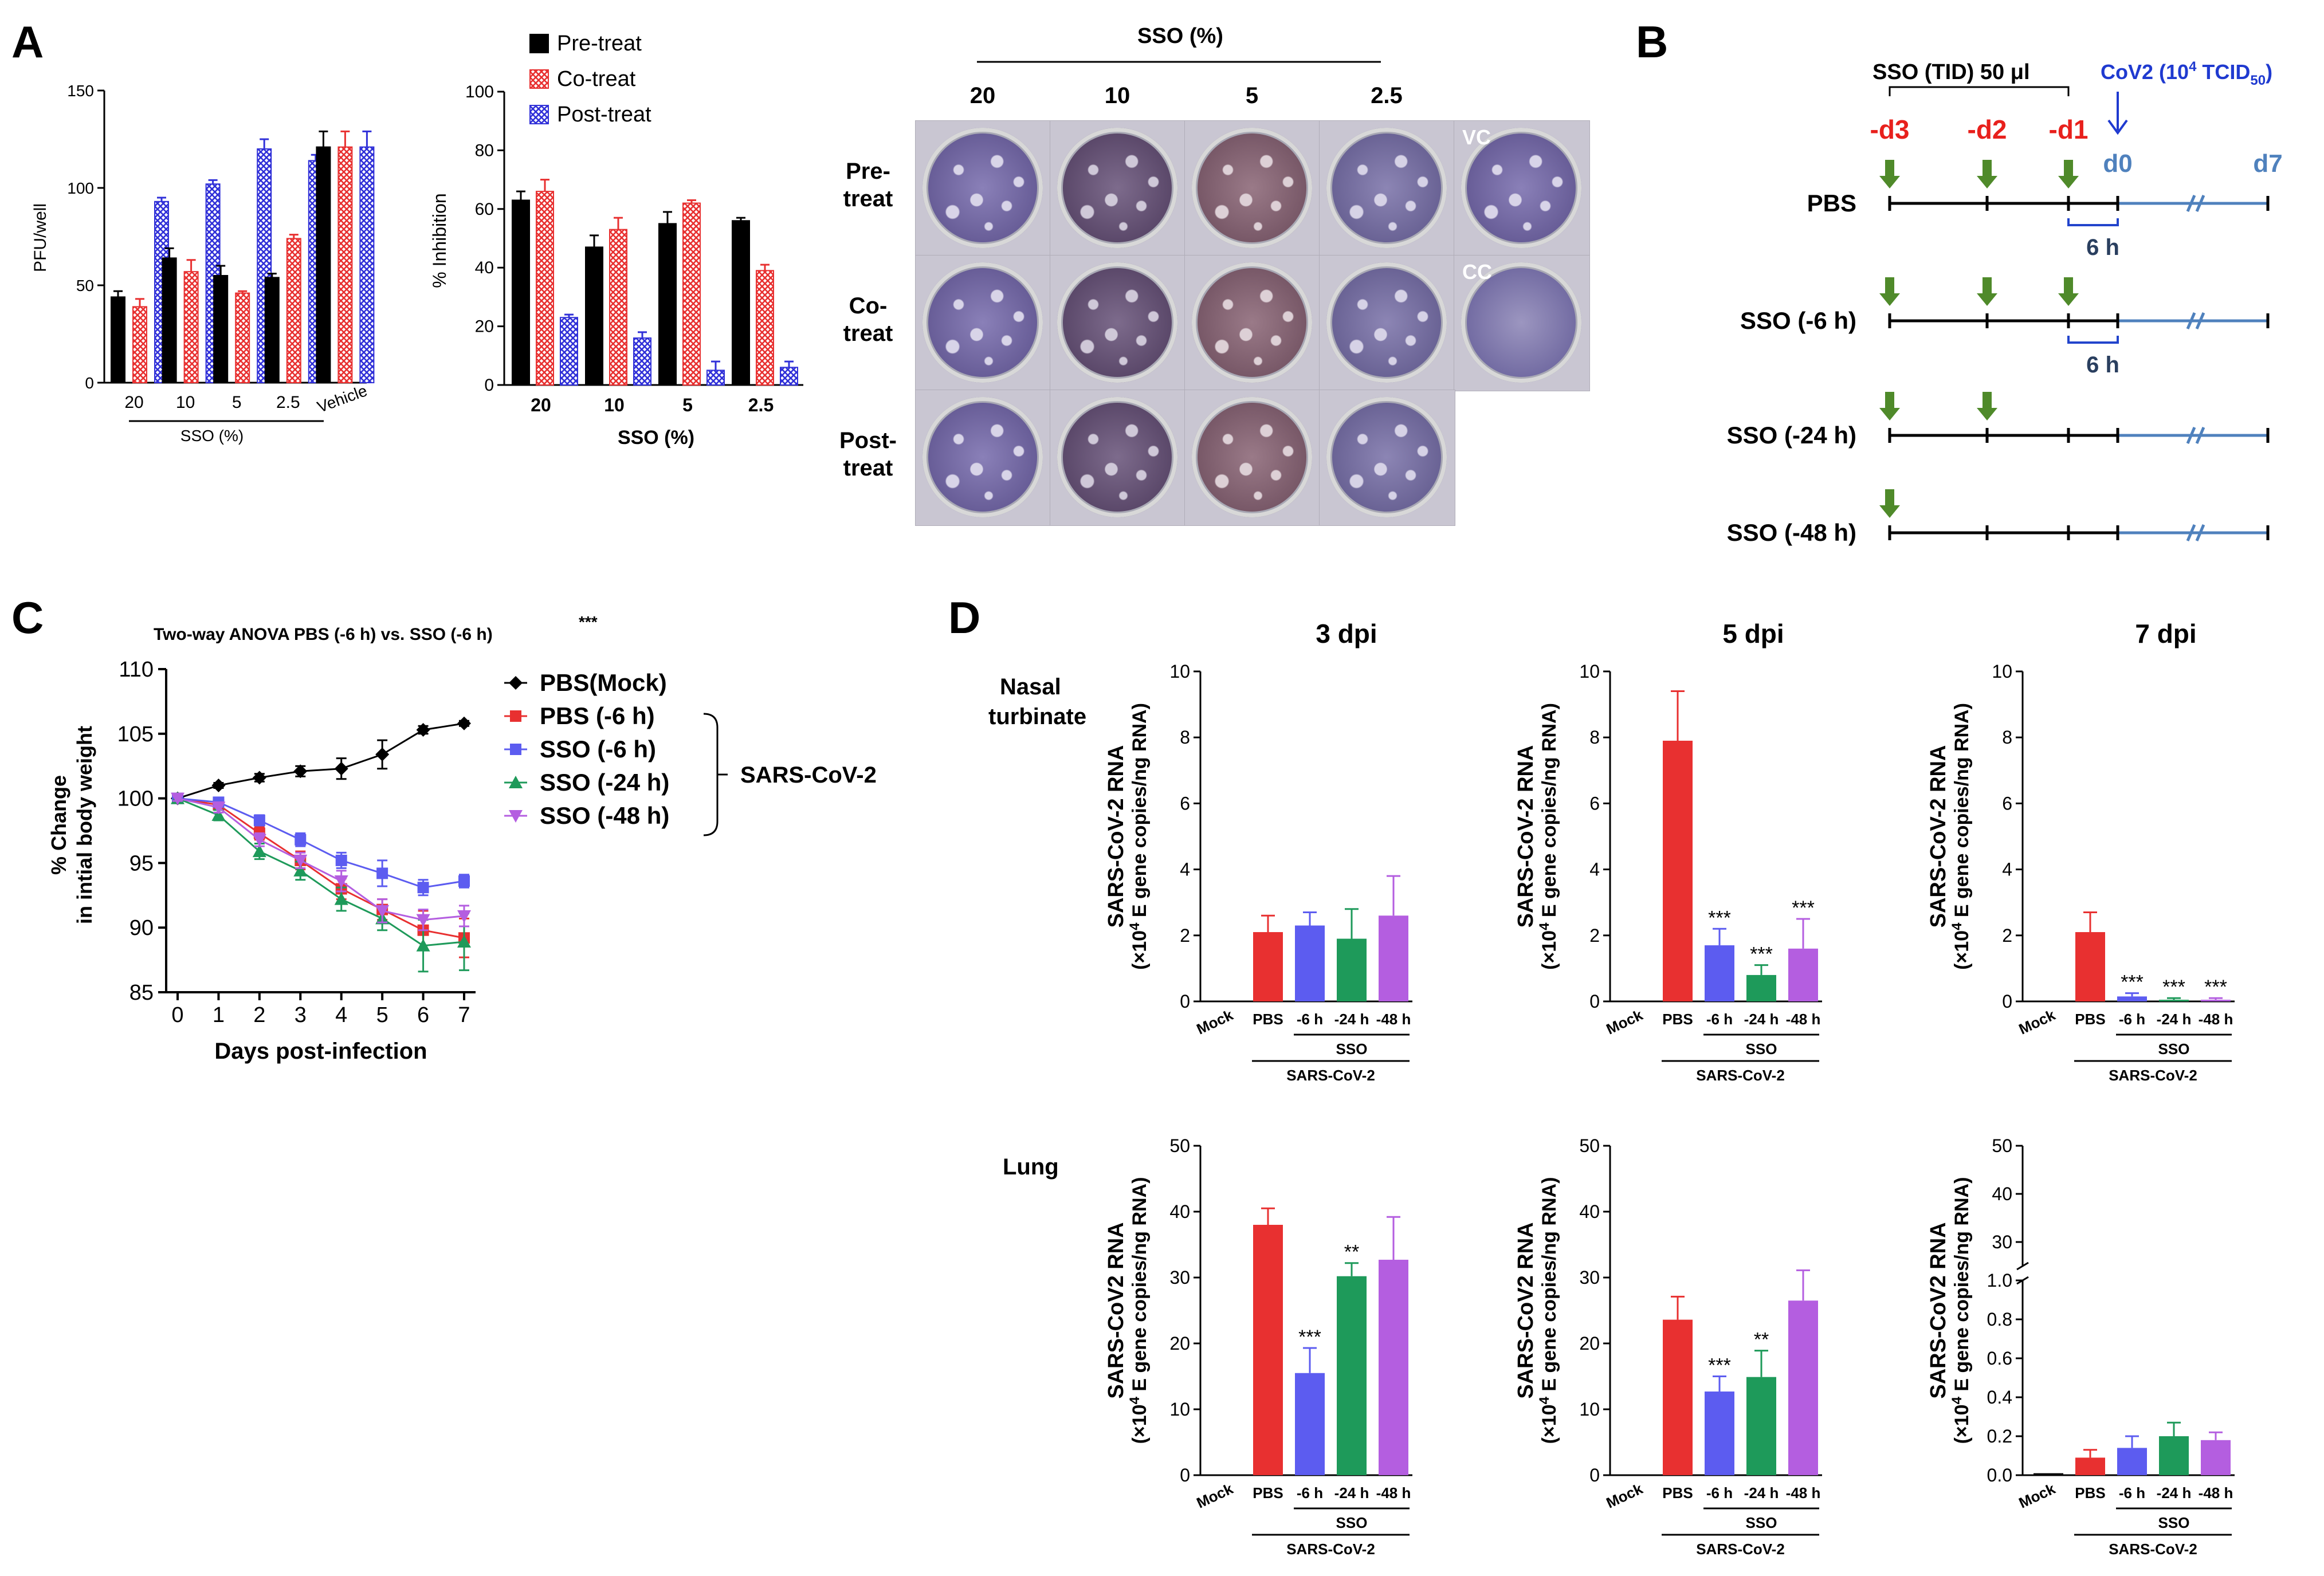 The height and width of the screenshot is (1576, 2324). I want to click on plaque-control-label: VC, so click(1477, 137).